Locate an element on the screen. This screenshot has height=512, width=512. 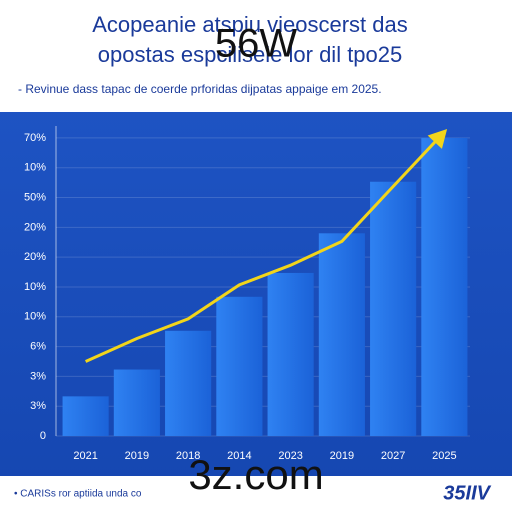
title-line: opostas espcilisele lor dil tpo25 is located at coordinates (250, 54).